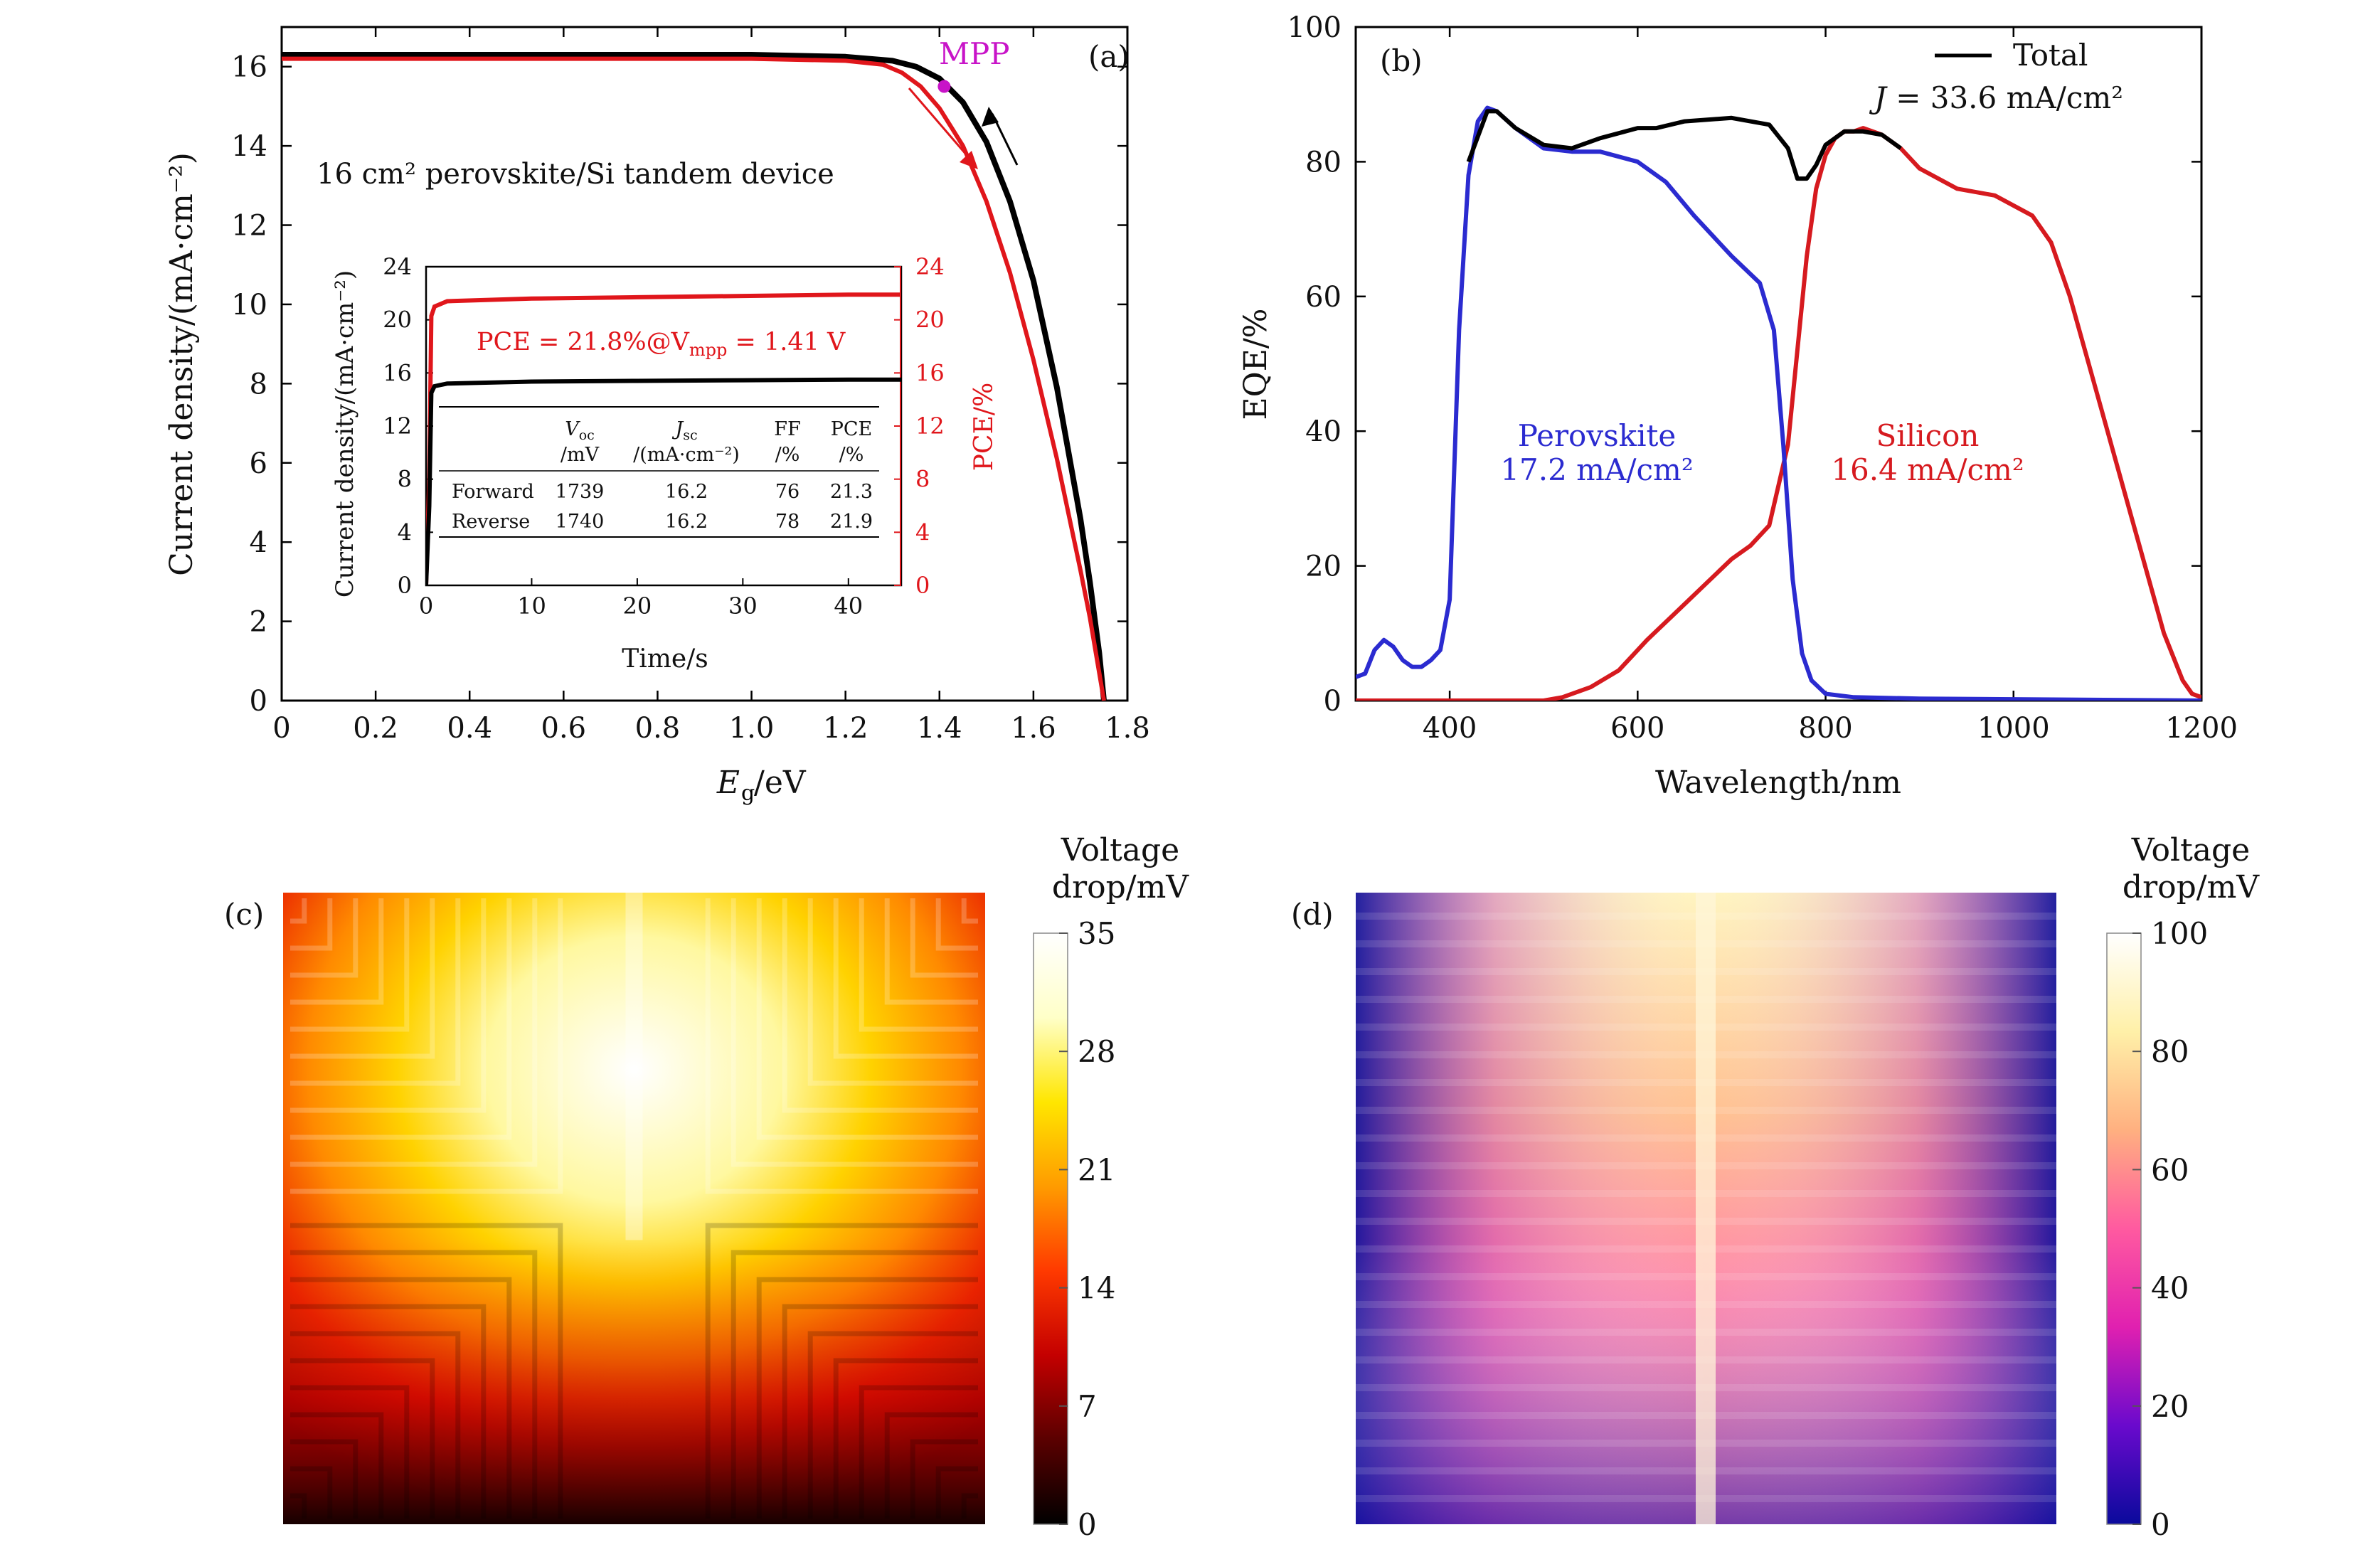 Image resolution: width=2380 pixels, height=1547 pixels. I want to click on colorbar-tick-label: 60, so click(2170, 1169).